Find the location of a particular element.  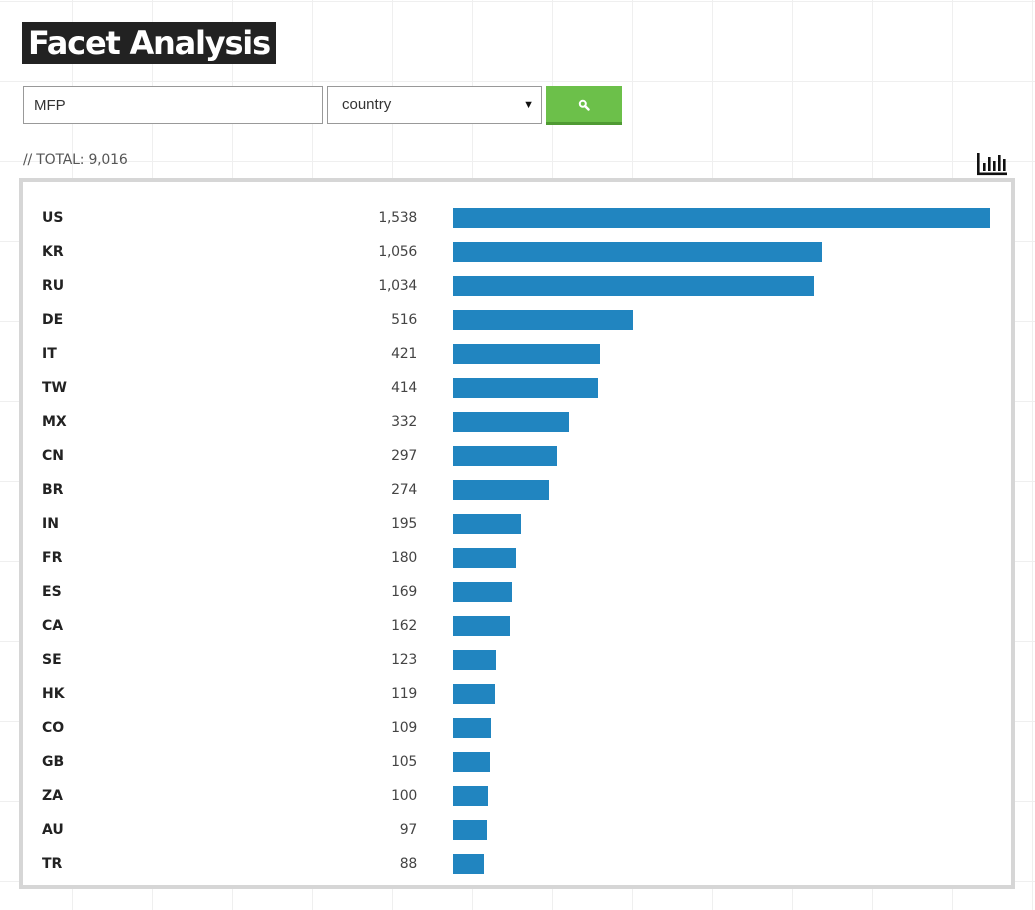

facet-count: 100 is located at coordinates (404, 796).